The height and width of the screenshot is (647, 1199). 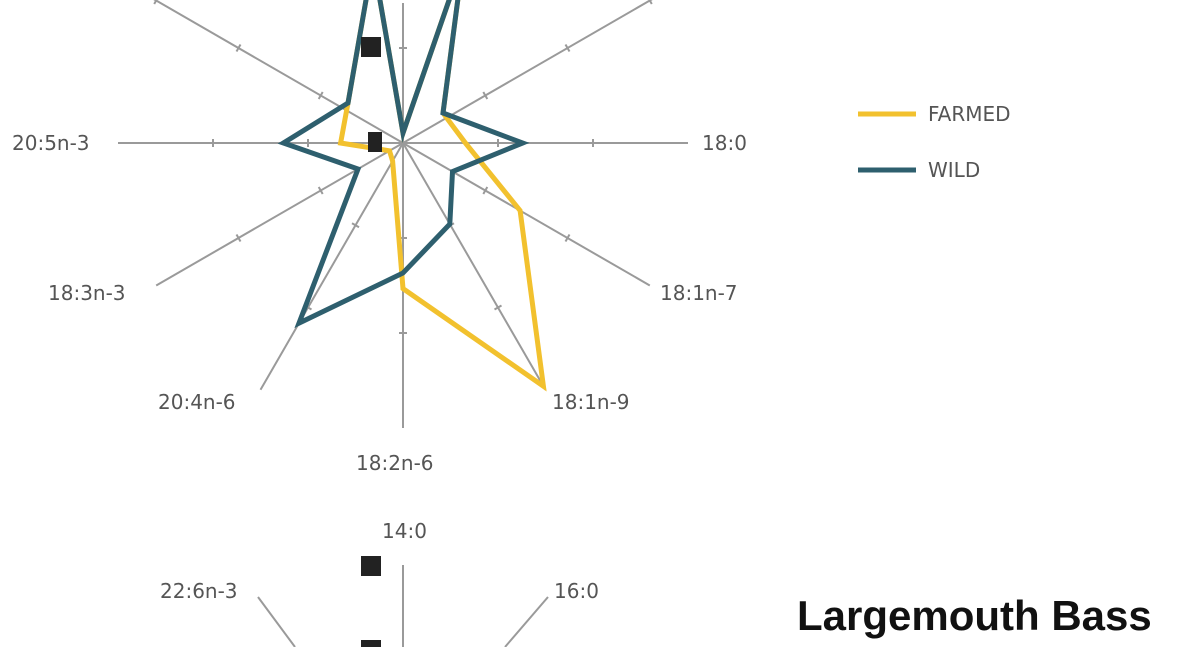 I want to click on legend-label-farmed: FARMED, so click(x=969, y=114).